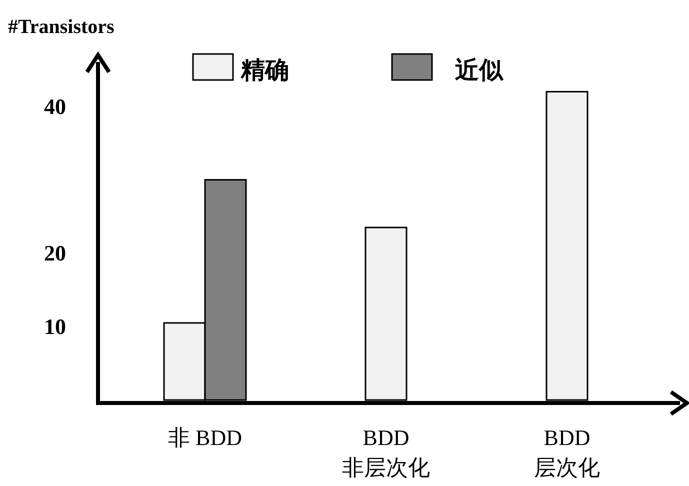 The width and height of the screenshot is (689, 486). Describe the element at coordinates (55, 327) in the screenshot. I see `y-tick-label: 10` at that location.